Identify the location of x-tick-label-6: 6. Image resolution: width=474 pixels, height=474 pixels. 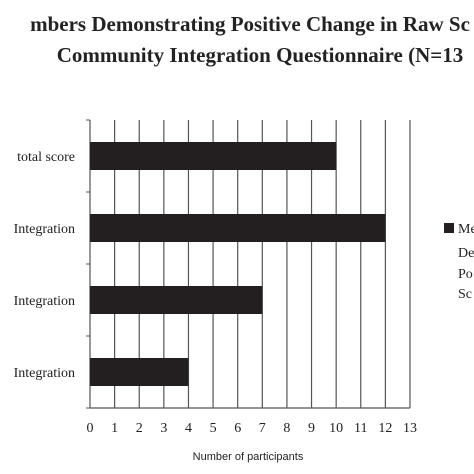
(237, 428).